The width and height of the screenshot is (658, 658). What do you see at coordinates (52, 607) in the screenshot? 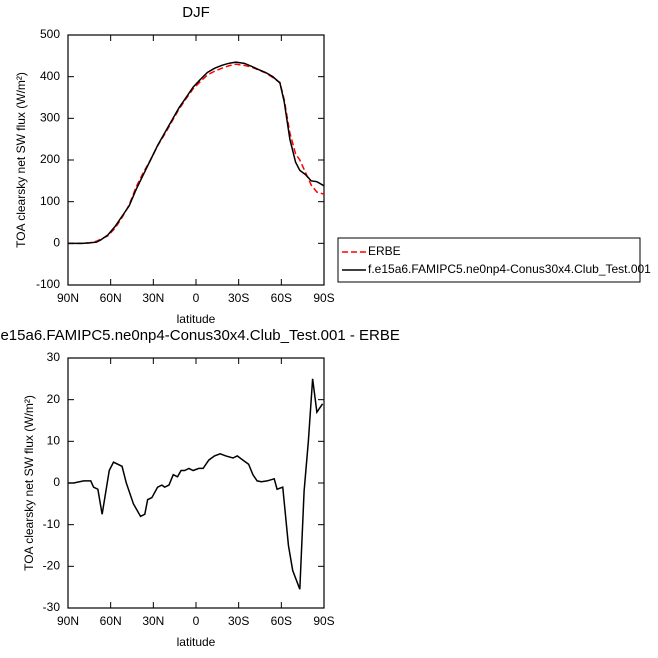
I see `y-tick-label: -30` at bounding box center [52, 607].